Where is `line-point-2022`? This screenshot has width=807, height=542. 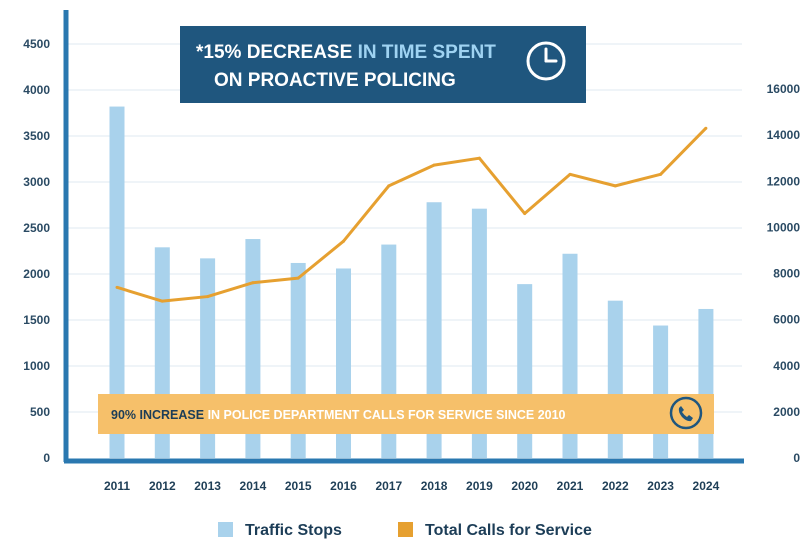
line-point-2022 is located at coordinates (615, 186).